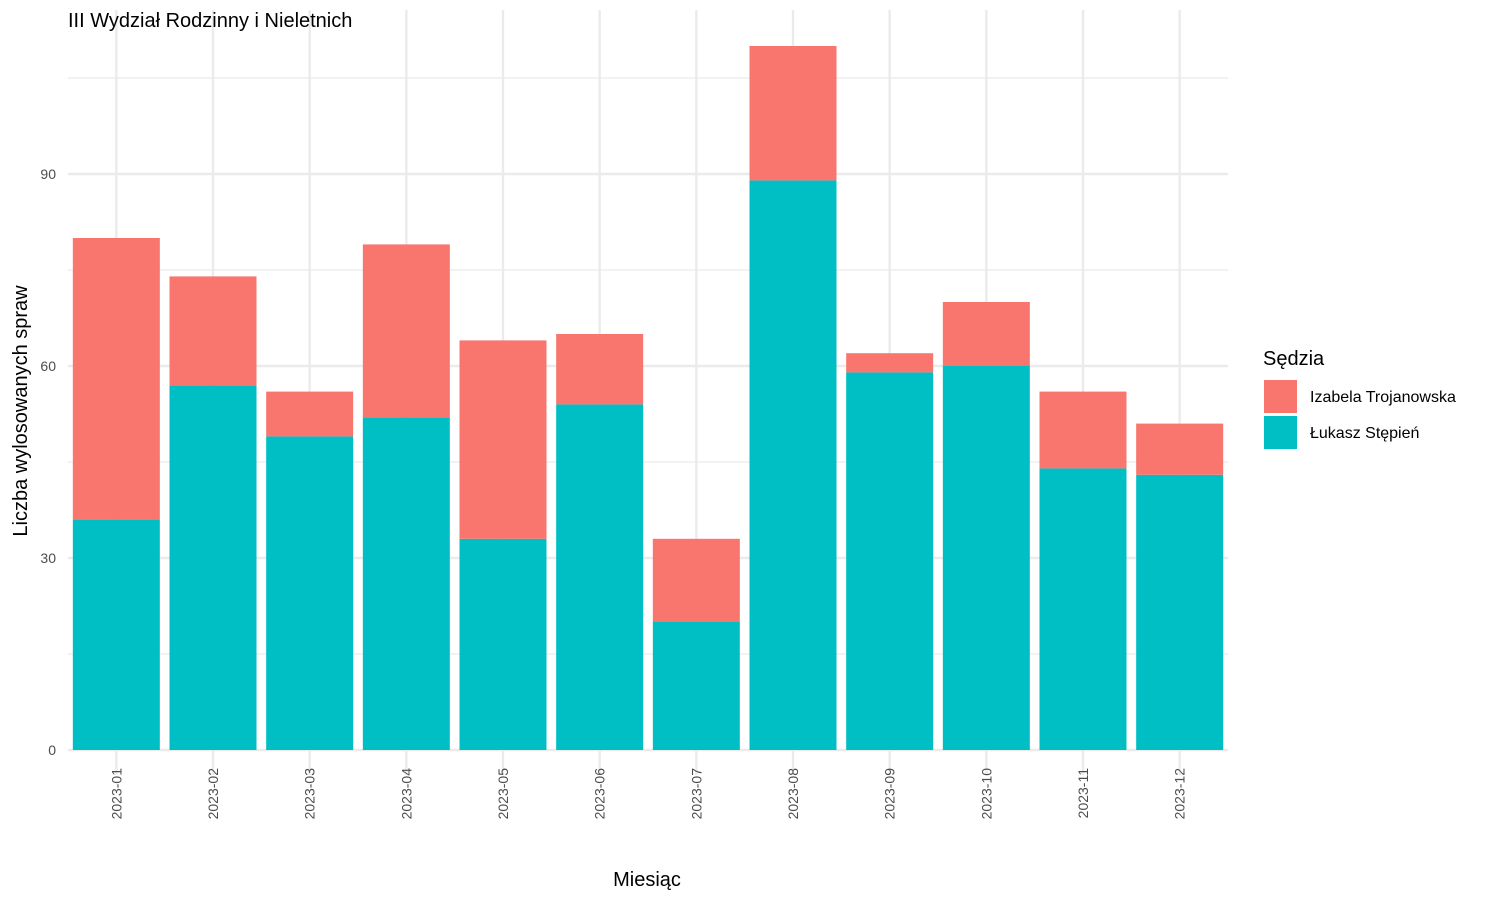 This screenshot has height=900, width=1500. What do you see at coordinates (1180, 794) in the screenshot?
I see `x-tick-label: 2023-12` at bounding box center [1180, 794].